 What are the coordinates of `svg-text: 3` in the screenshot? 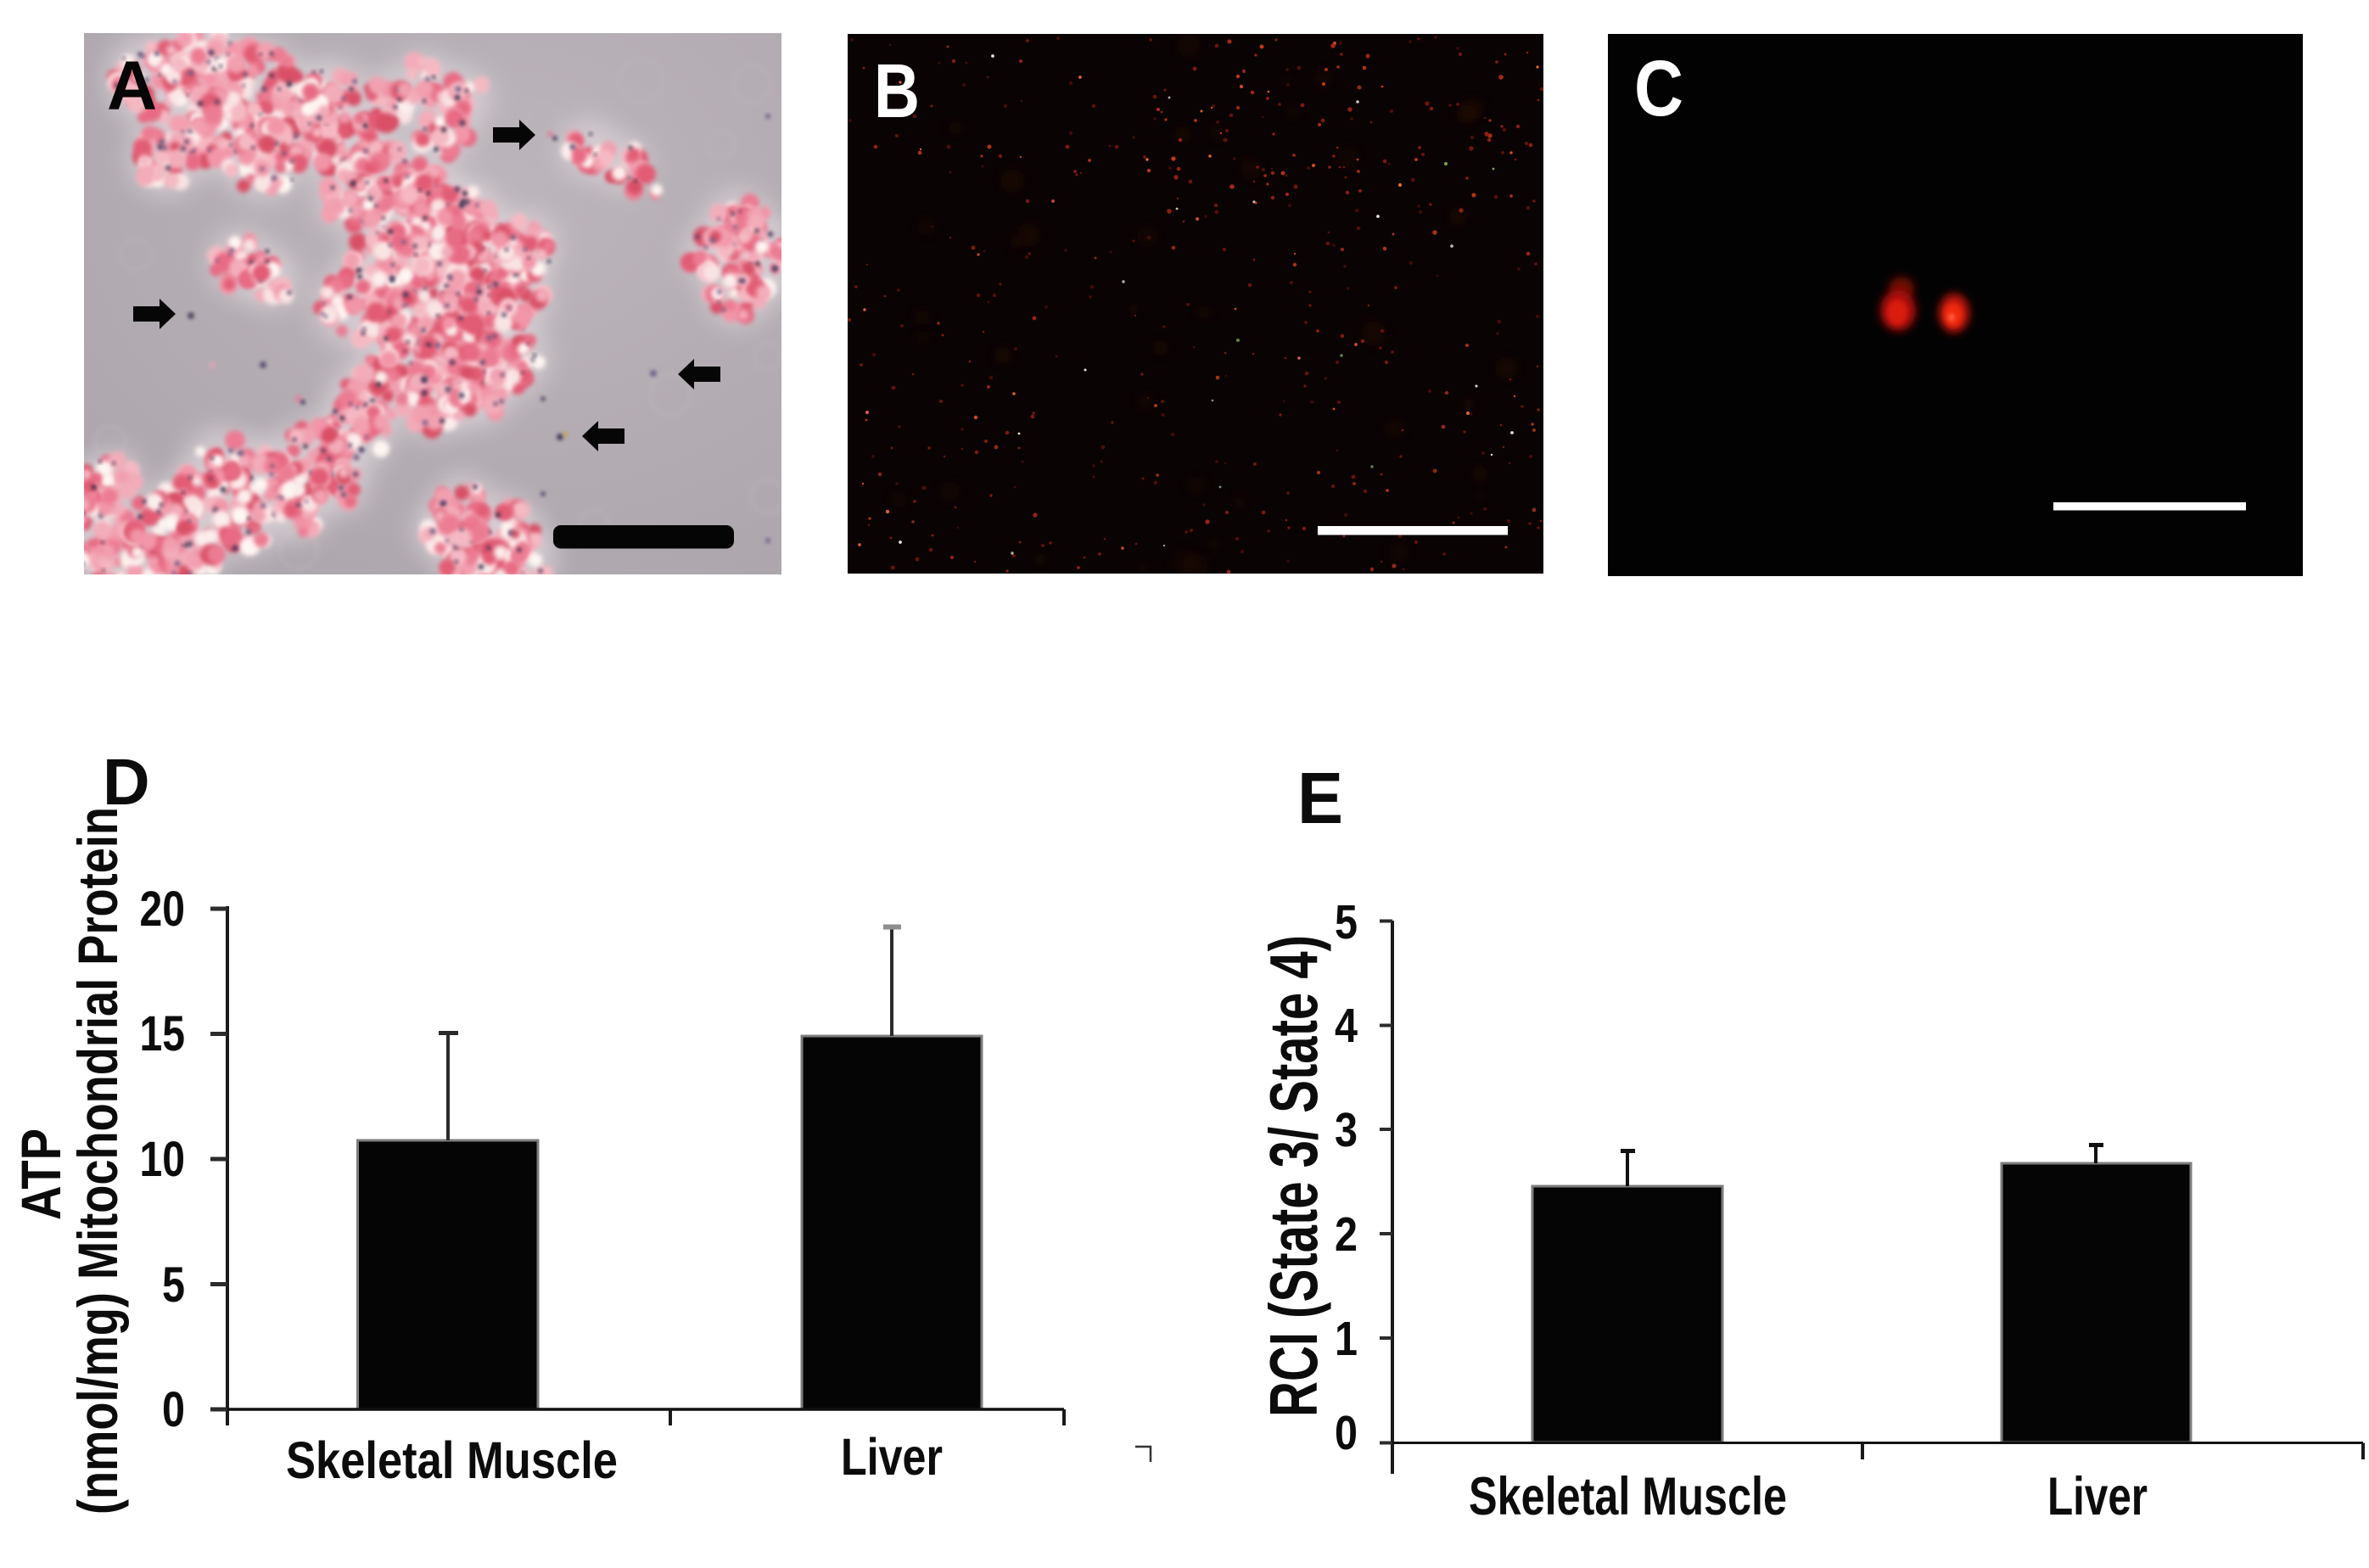 It's located at (1346, 1130).